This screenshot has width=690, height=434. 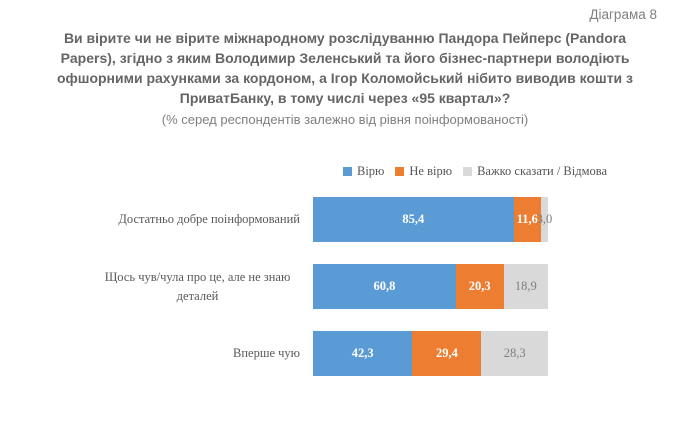 What do you see at coordinates (431, 171) in the screenshot?
I see `legend-label: Не вірю` at bounding box center [431, 171].